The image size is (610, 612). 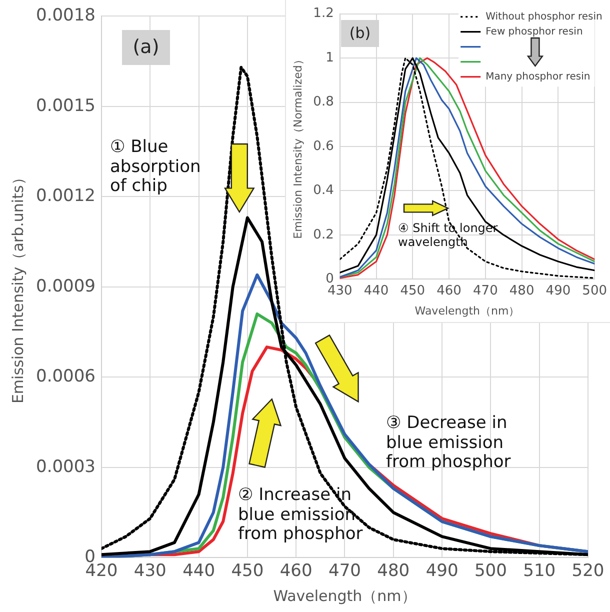 What do you see at coordinates (323, 102) in the screenshot?
I see `y-tick-label: 0.8` at bounding box center [323, 102].